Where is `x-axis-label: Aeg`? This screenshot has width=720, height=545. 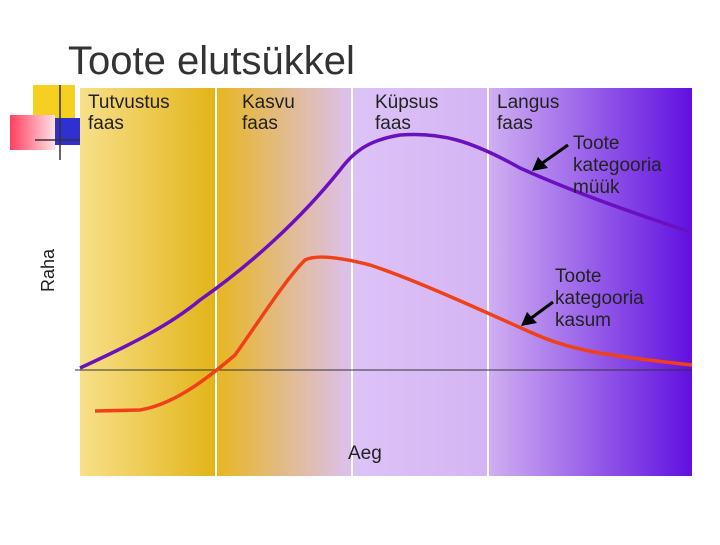
x-axis-label: Aeg is located at coordinates (365, 453).